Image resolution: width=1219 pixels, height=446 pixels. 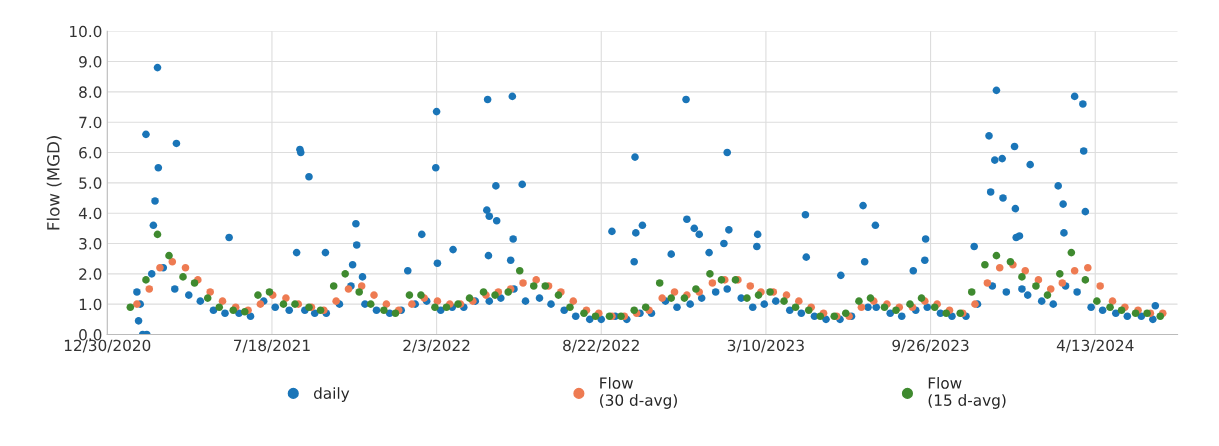 I want to click on x-tick-label: 2/3/2022, so click(x=436, y=346).